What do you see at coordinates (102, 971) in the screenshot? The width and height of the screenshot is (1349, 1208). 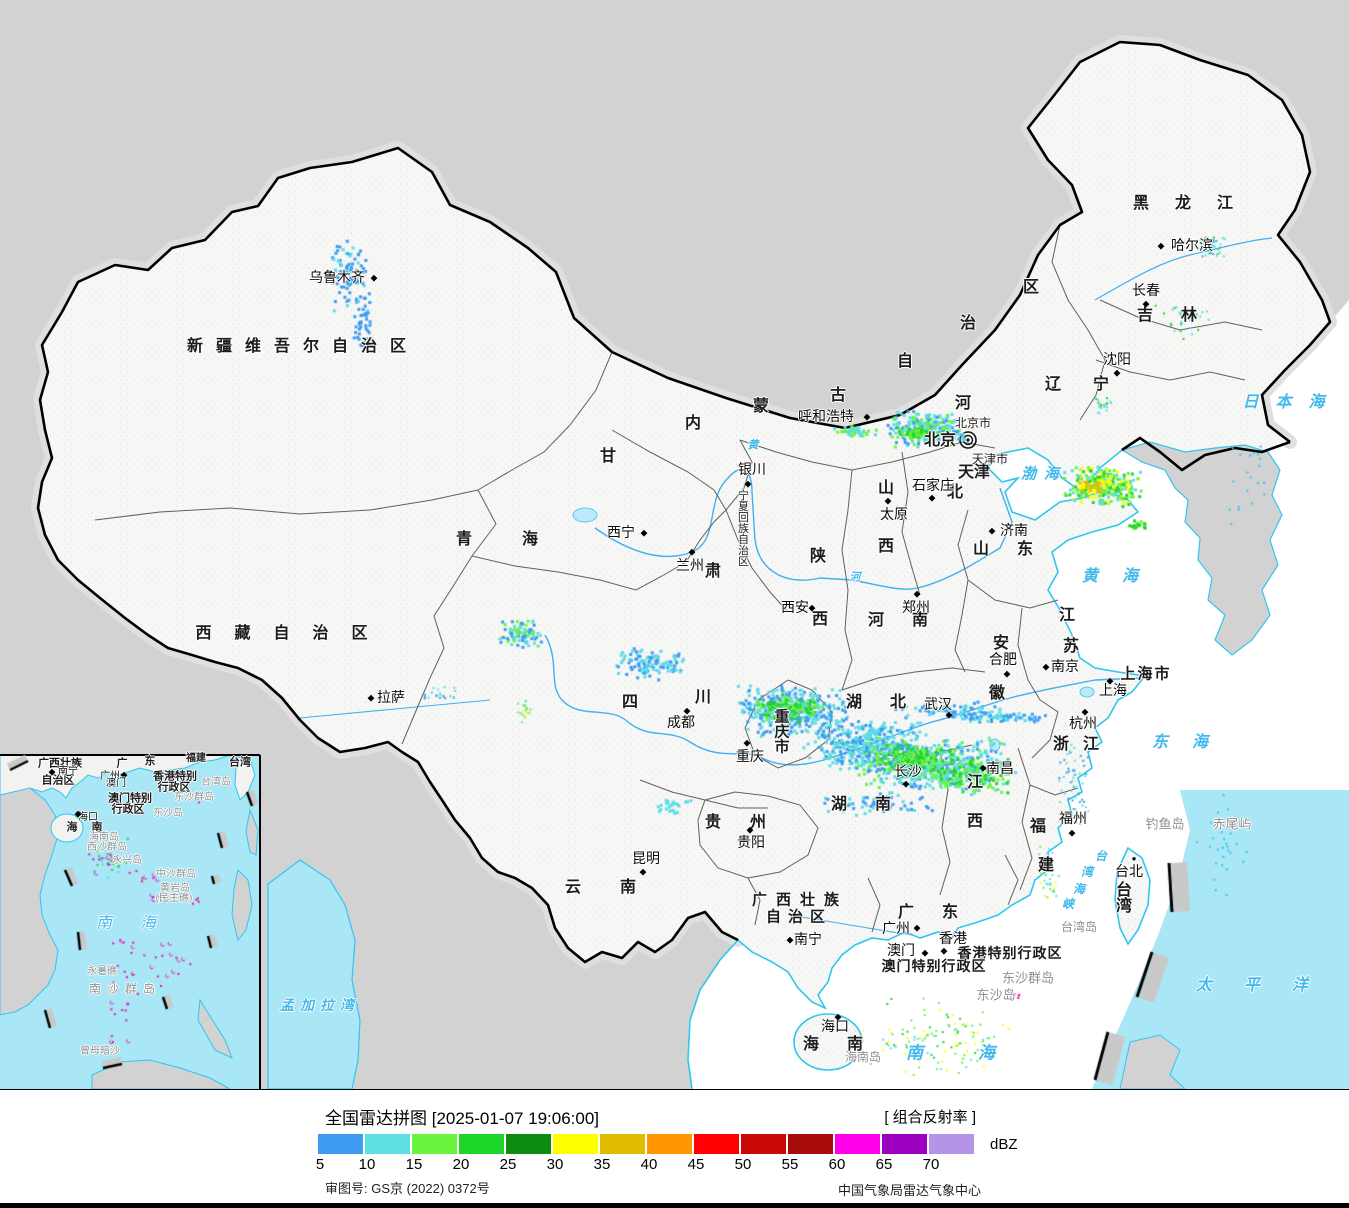 I see `inset-label: 永暑礁` at bounding box center [102, 971].